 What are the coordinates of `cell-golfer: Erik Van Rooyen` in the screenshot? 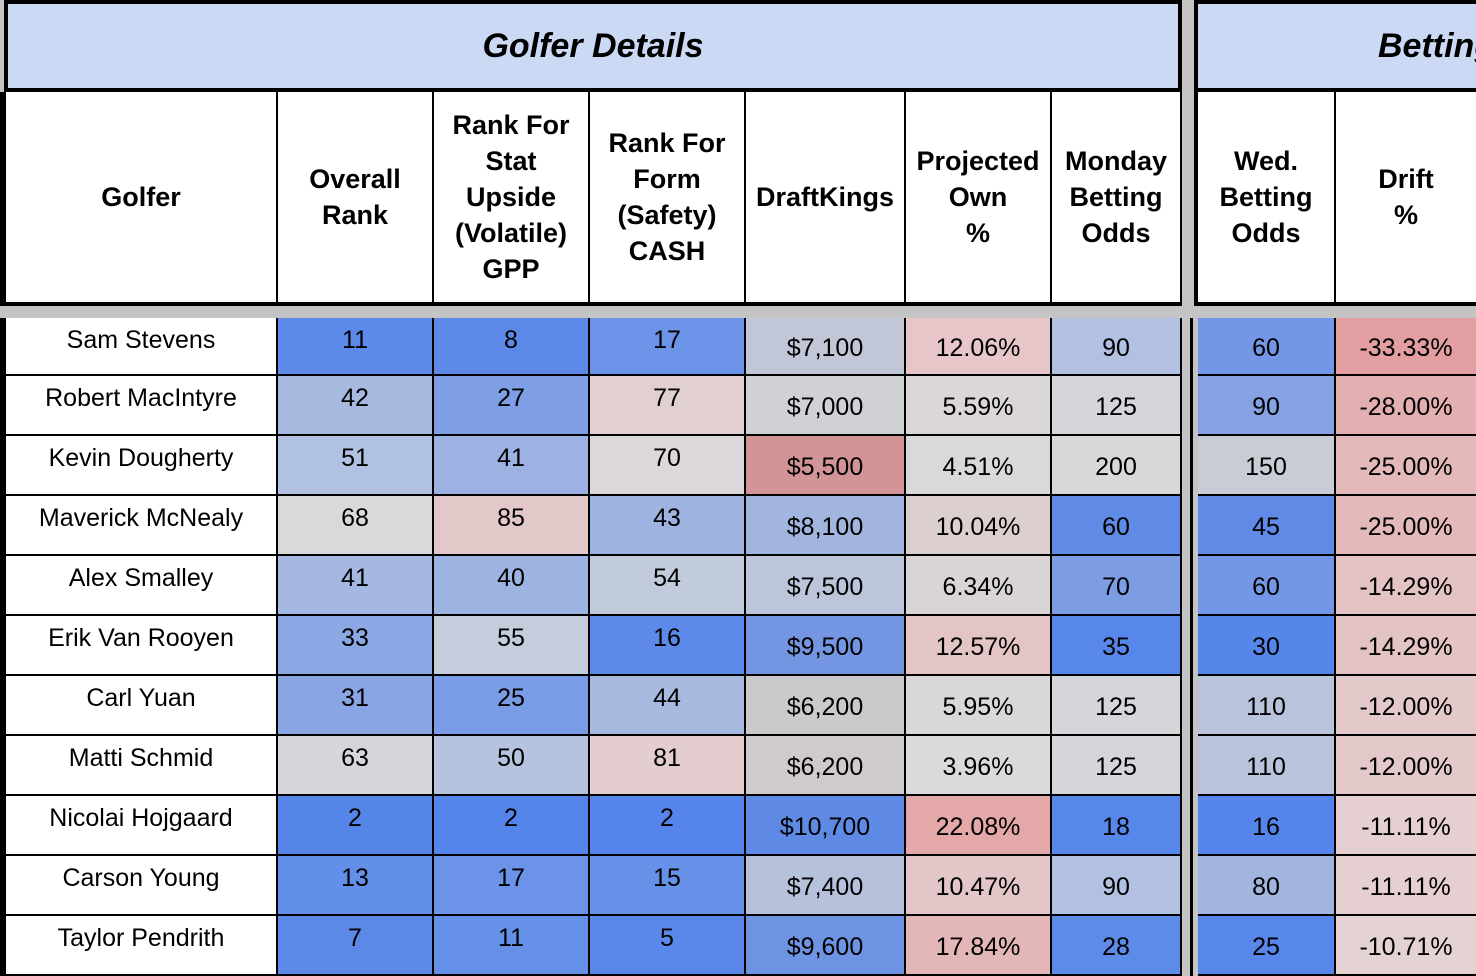 It's located at (142, 646).